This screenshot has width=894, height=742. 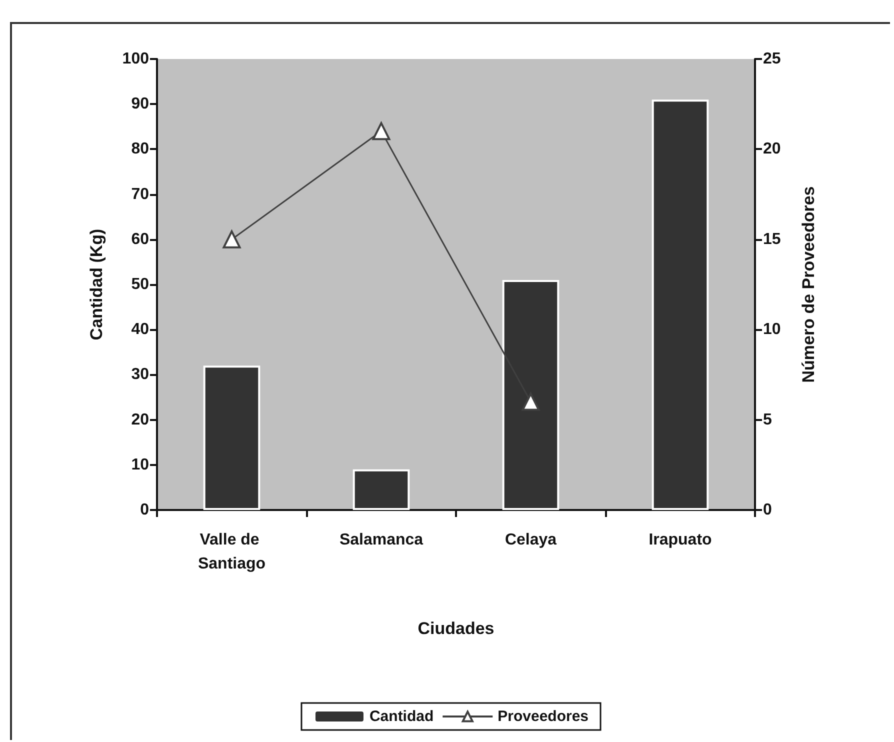 What do you see at coordinates (772, 239) in the screenshot?
I see `y2-tick-label: 15` at bounding box center [772, 239].